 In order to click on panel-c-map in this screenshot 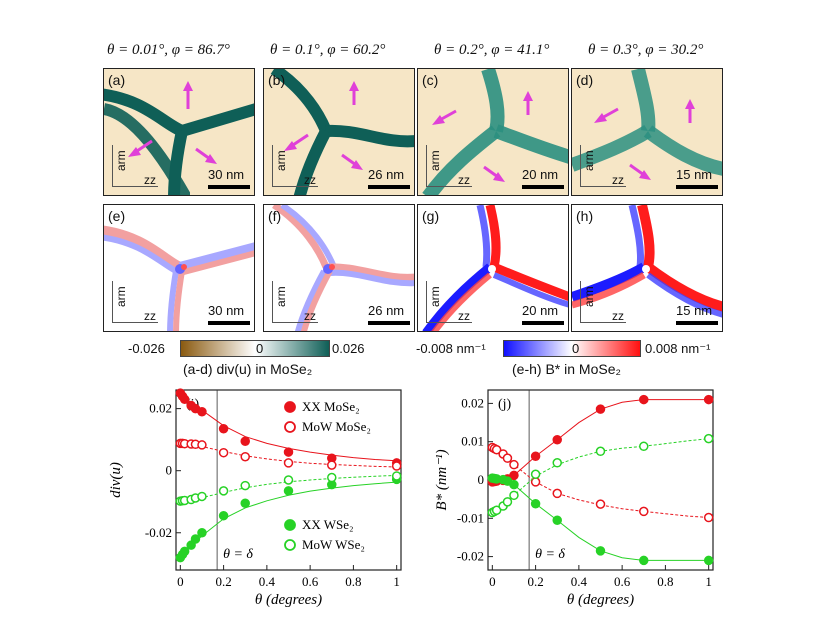, I will do `click(495, 132)`.